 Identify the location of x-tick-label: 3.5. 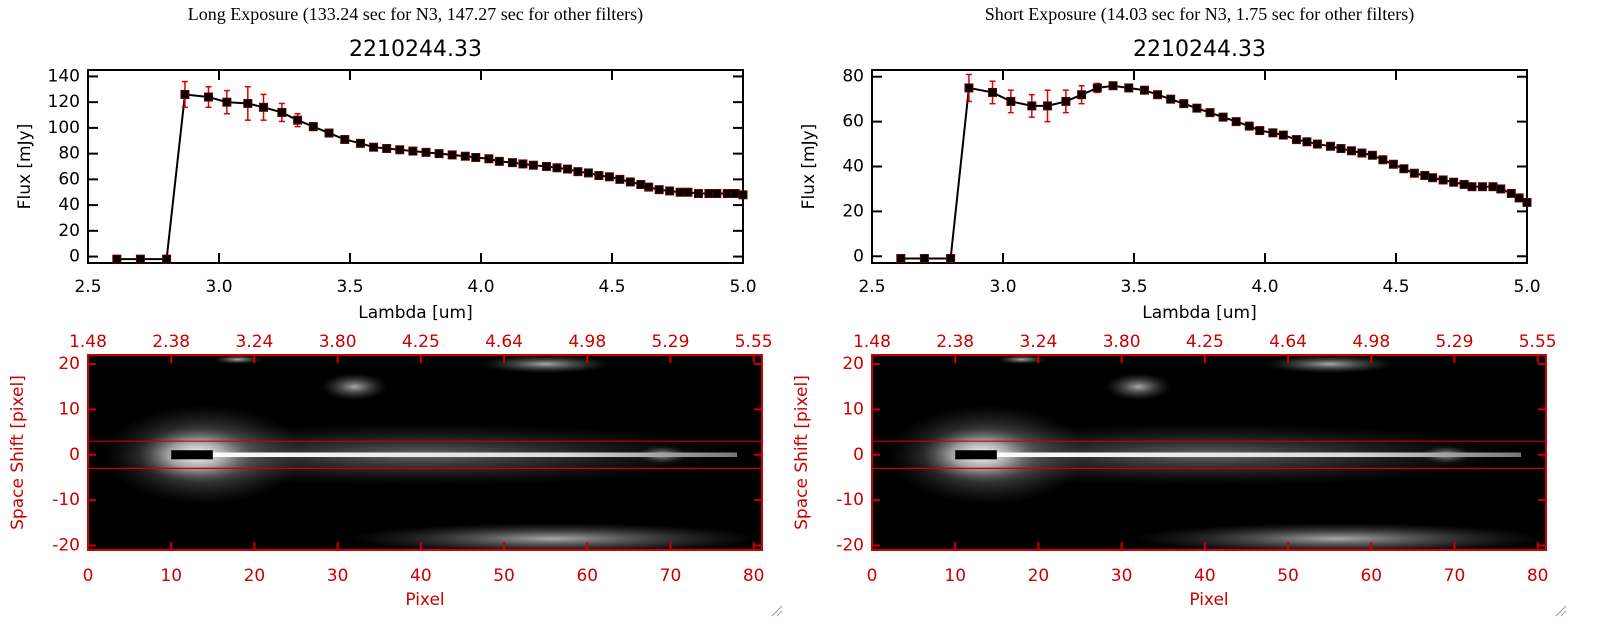
(349, 287).